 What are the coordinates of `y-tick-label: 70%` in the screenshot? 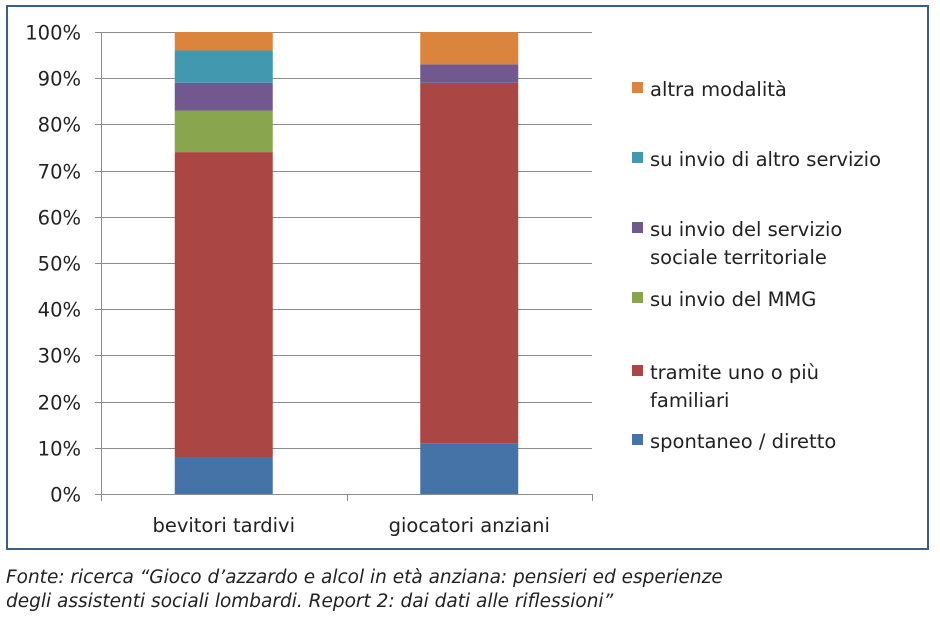 It's located at (59, 172).